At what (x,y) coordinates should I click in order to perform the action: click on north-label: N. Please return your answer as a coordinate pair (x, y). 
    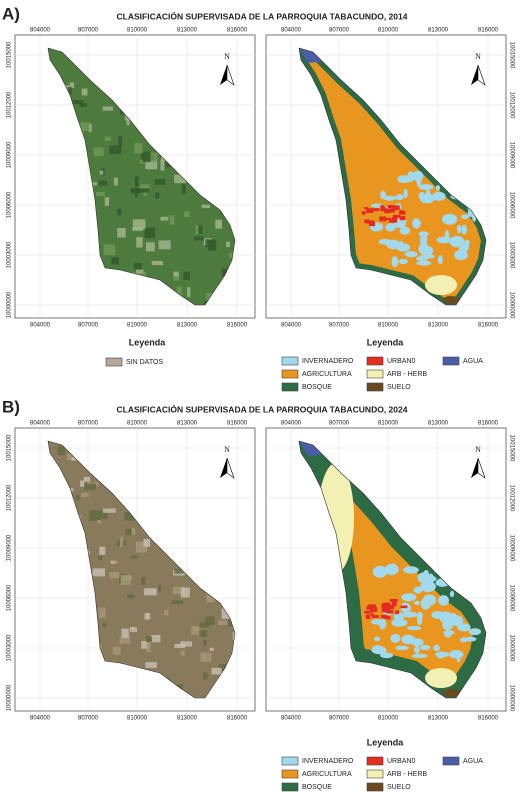
    Looking at the image, I should click on (478, 449).